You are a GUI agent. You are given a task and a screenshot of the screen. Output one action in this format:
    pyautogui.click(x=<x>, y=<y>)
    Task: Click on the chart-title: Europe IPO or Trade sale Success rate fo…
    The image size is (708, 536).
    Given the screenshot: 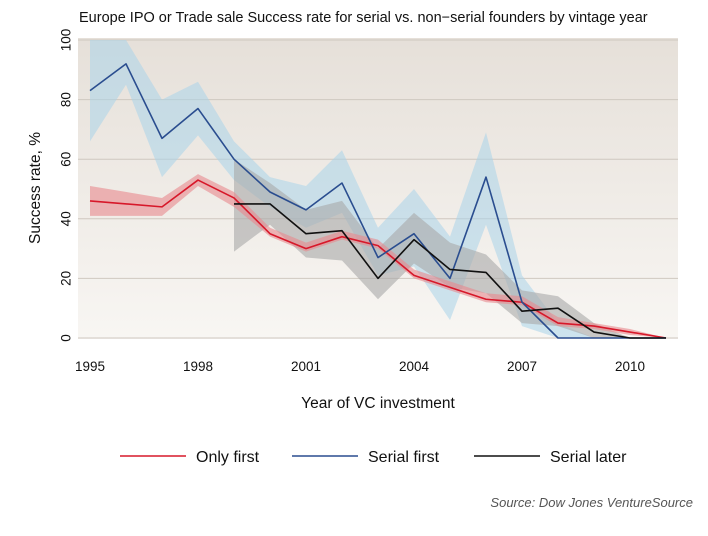 What is the action you would take?
    pyautogui.click(x=363, y=18)
    